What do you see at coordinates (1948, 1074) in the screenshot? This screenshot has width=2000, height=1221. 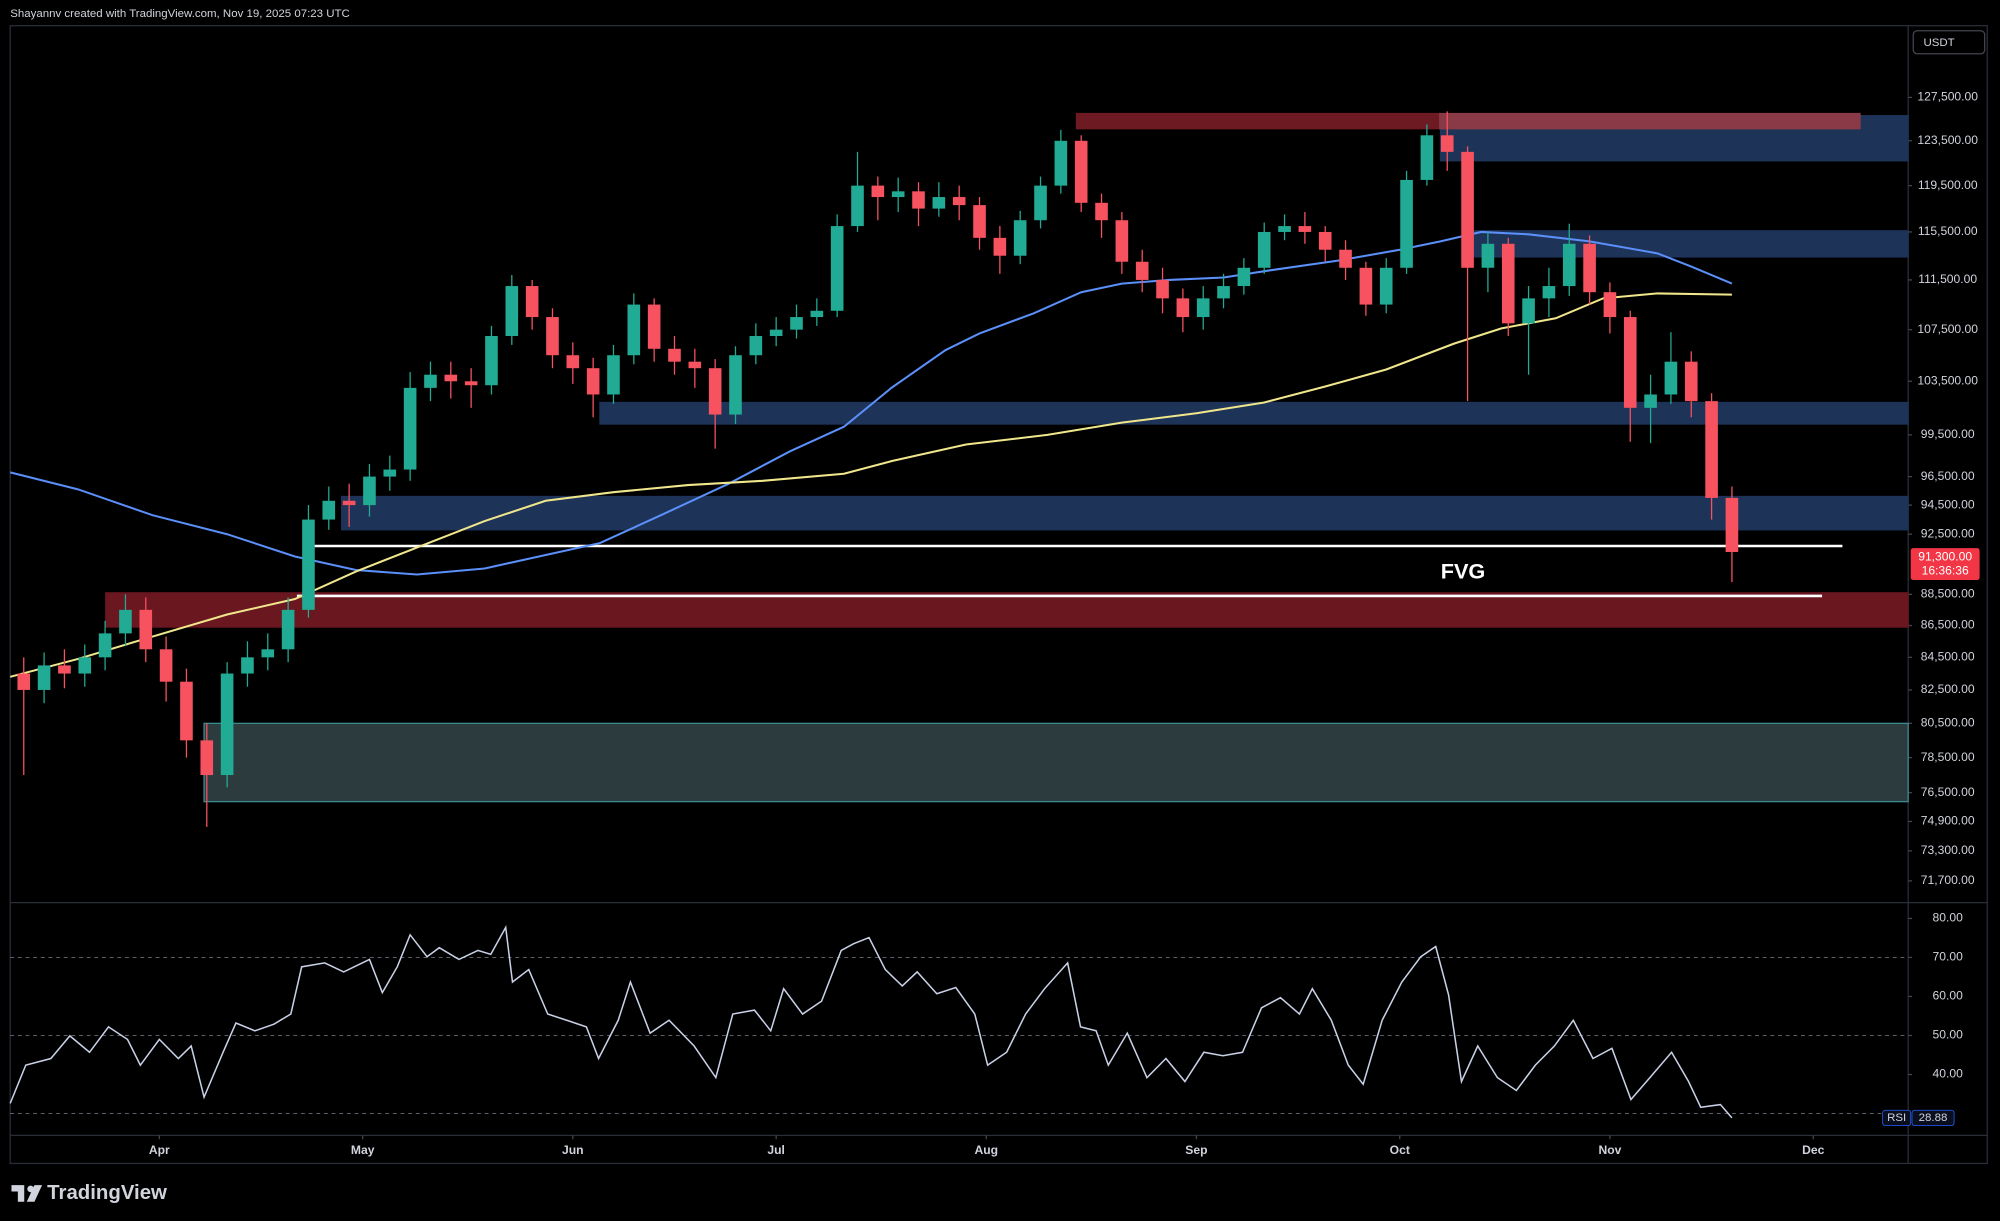 I see `y-tick-label: 40.00` at bounding box center [1948, 1074].